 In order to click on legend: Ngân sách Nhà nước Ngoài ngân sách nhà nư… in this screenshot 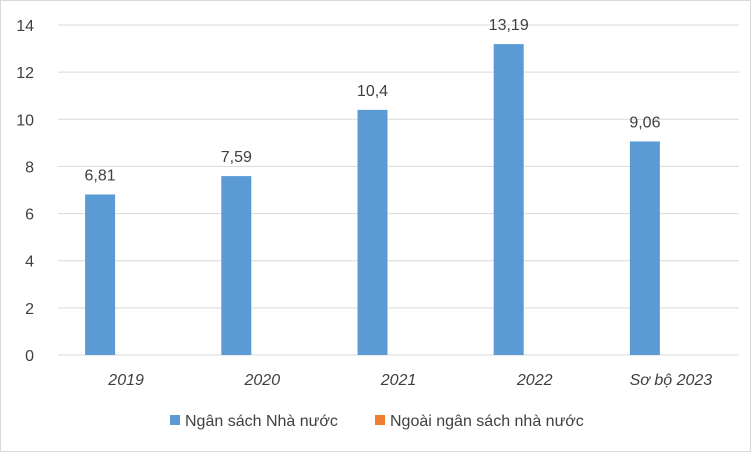, I will do `click(377, 421)`.